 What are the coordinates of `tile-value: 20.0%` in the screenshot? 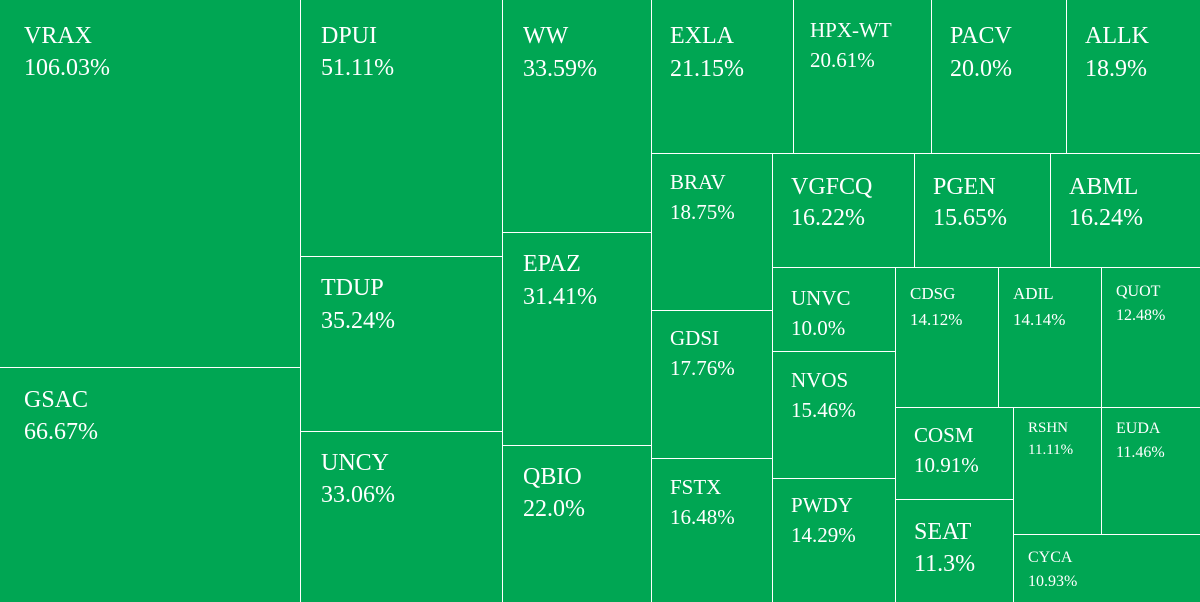 It's located at (981, 69).